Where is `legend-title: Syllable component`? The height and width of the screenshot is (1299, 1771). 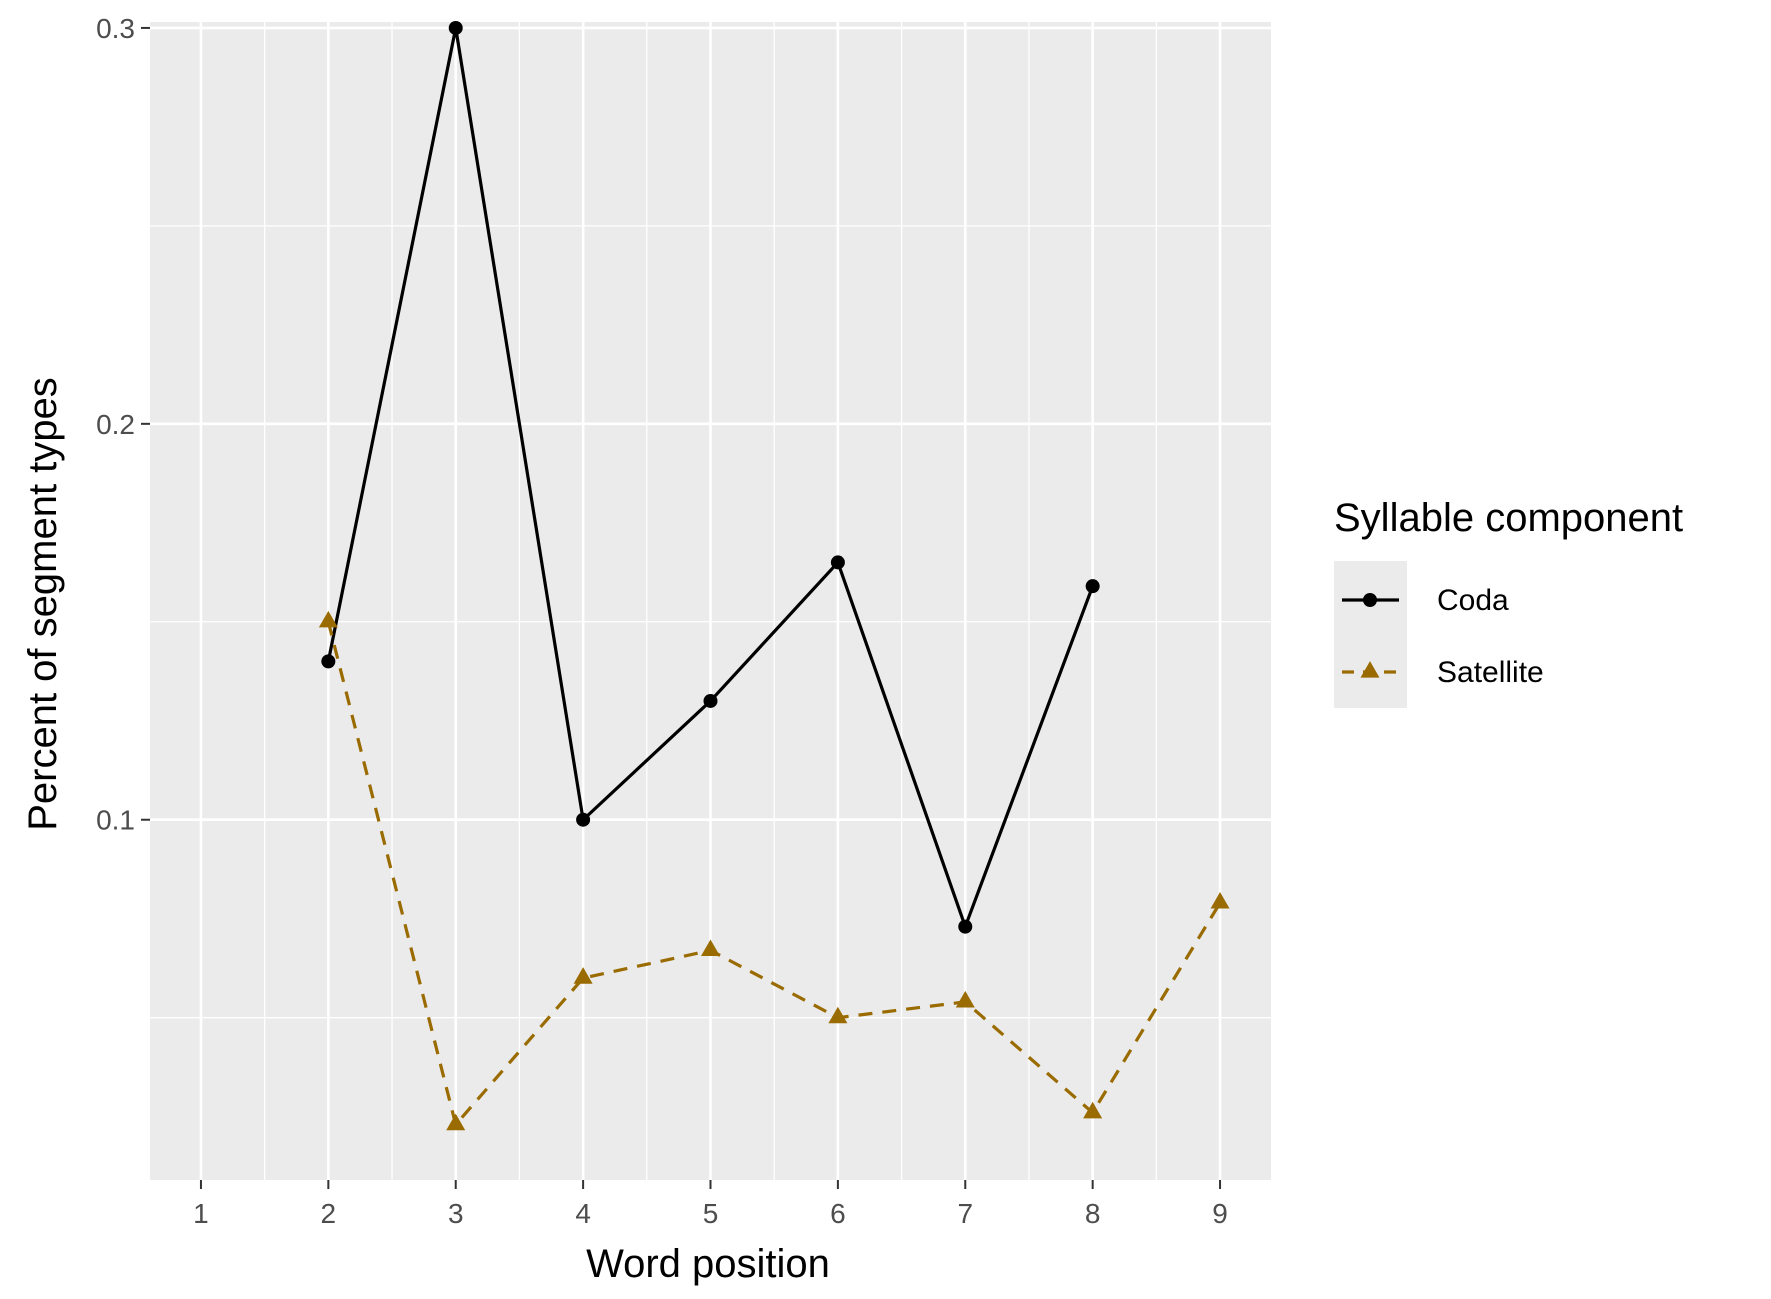 legend-title: Syllable component is located at coordinates (1508, 518).